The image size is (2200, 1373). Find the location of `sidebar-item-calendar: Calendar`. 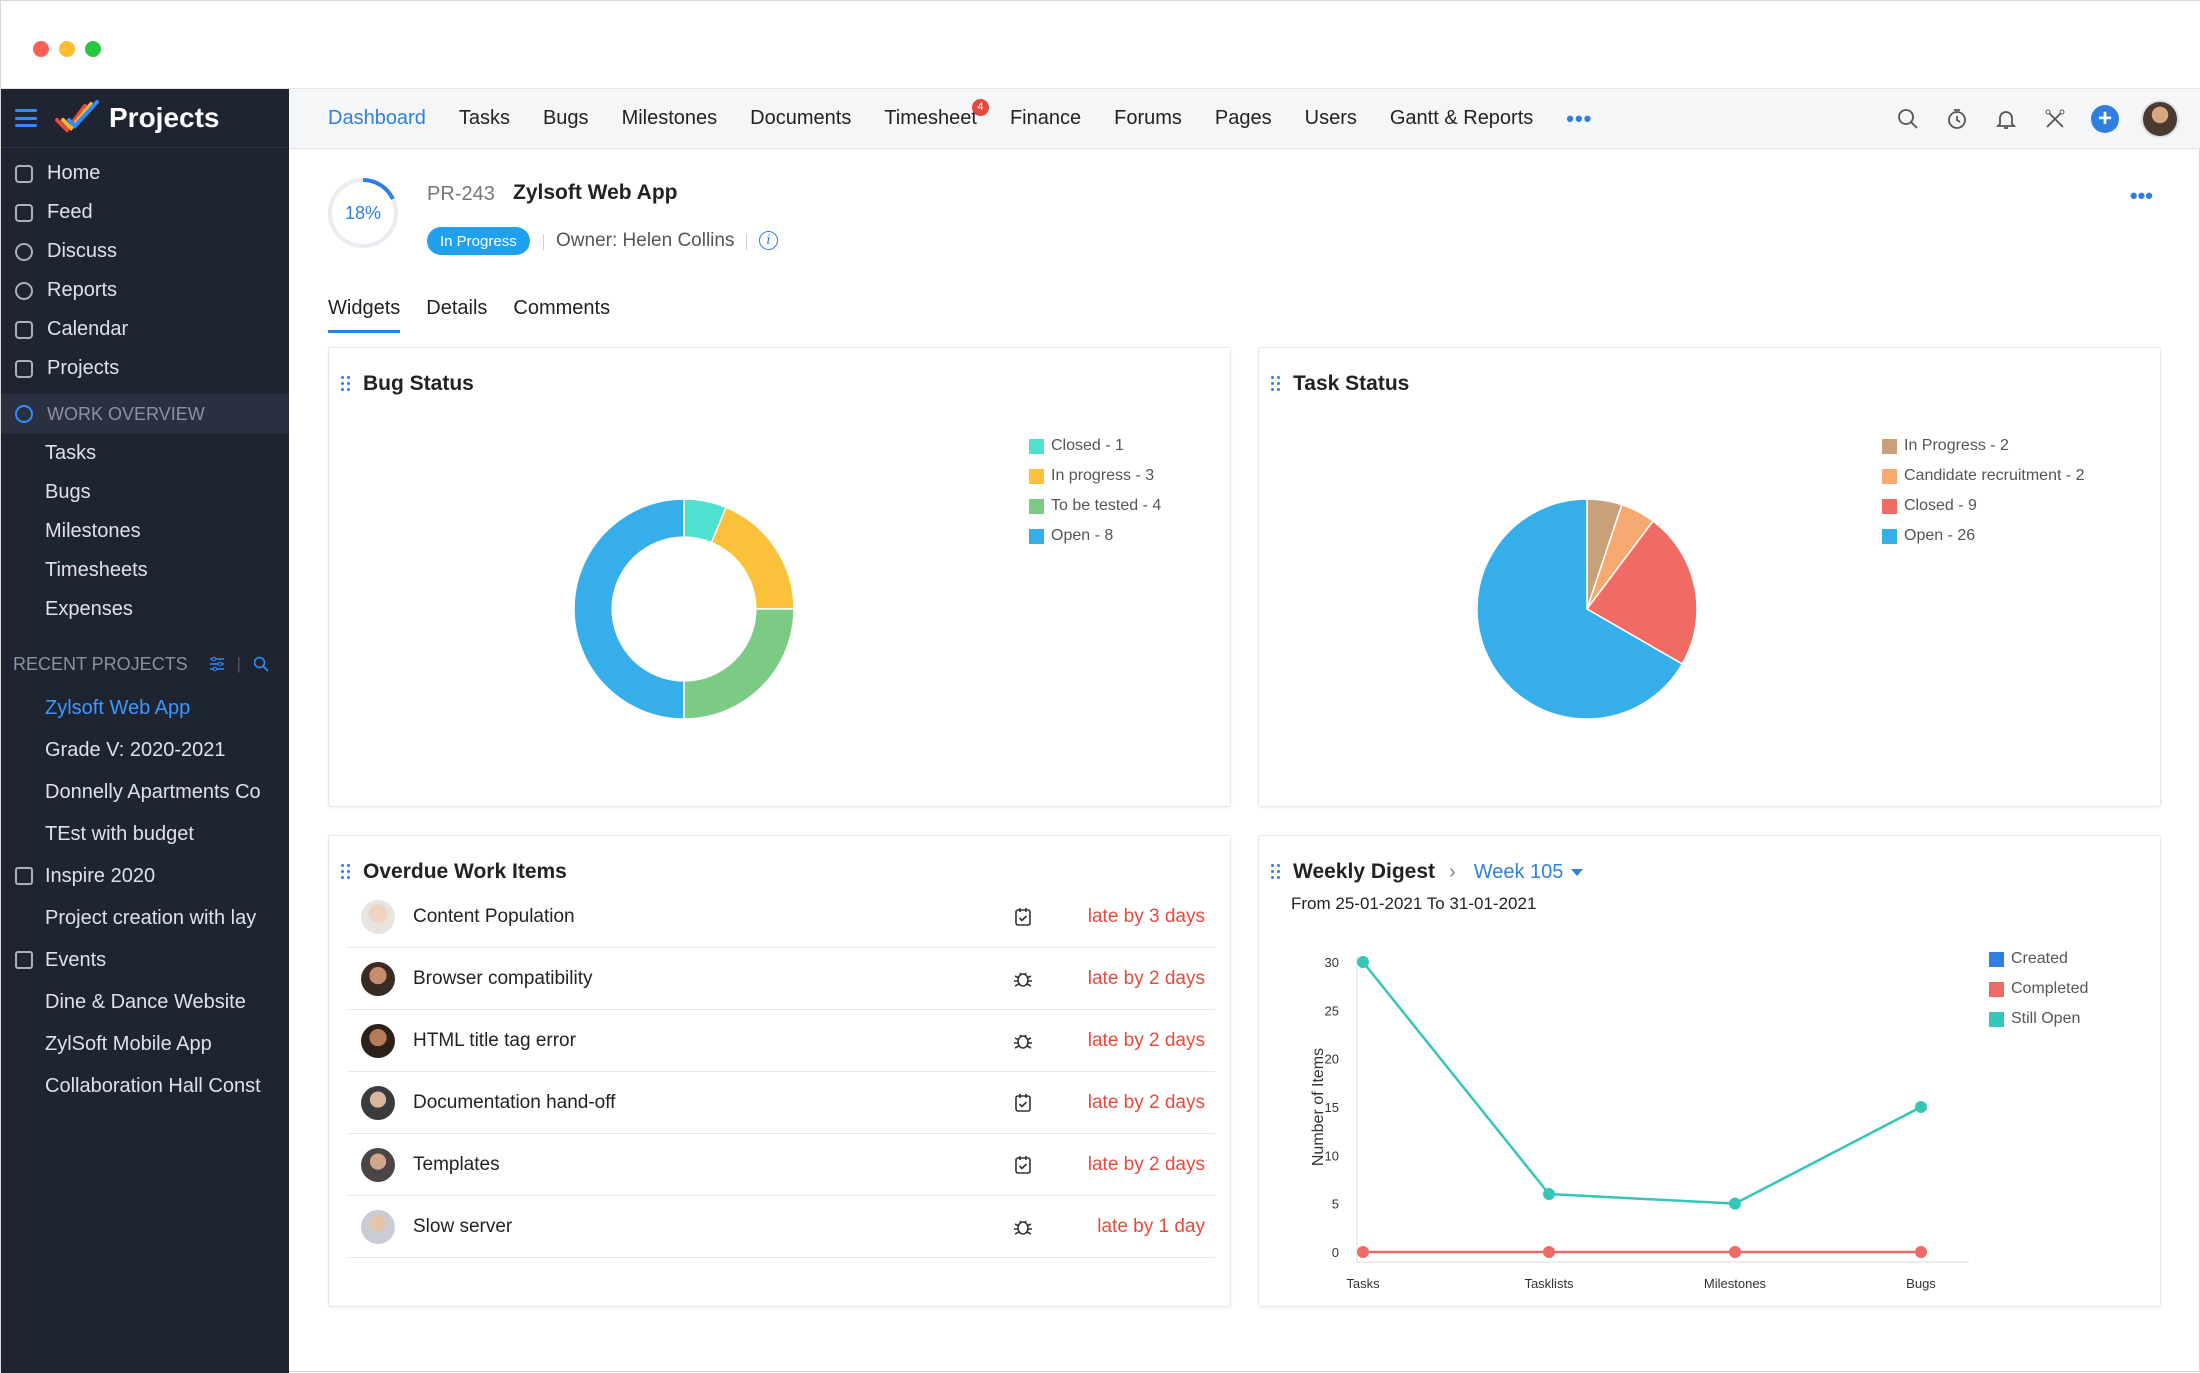

sidebar-item-calendar: Calendar is located at coordinates (145, 329).